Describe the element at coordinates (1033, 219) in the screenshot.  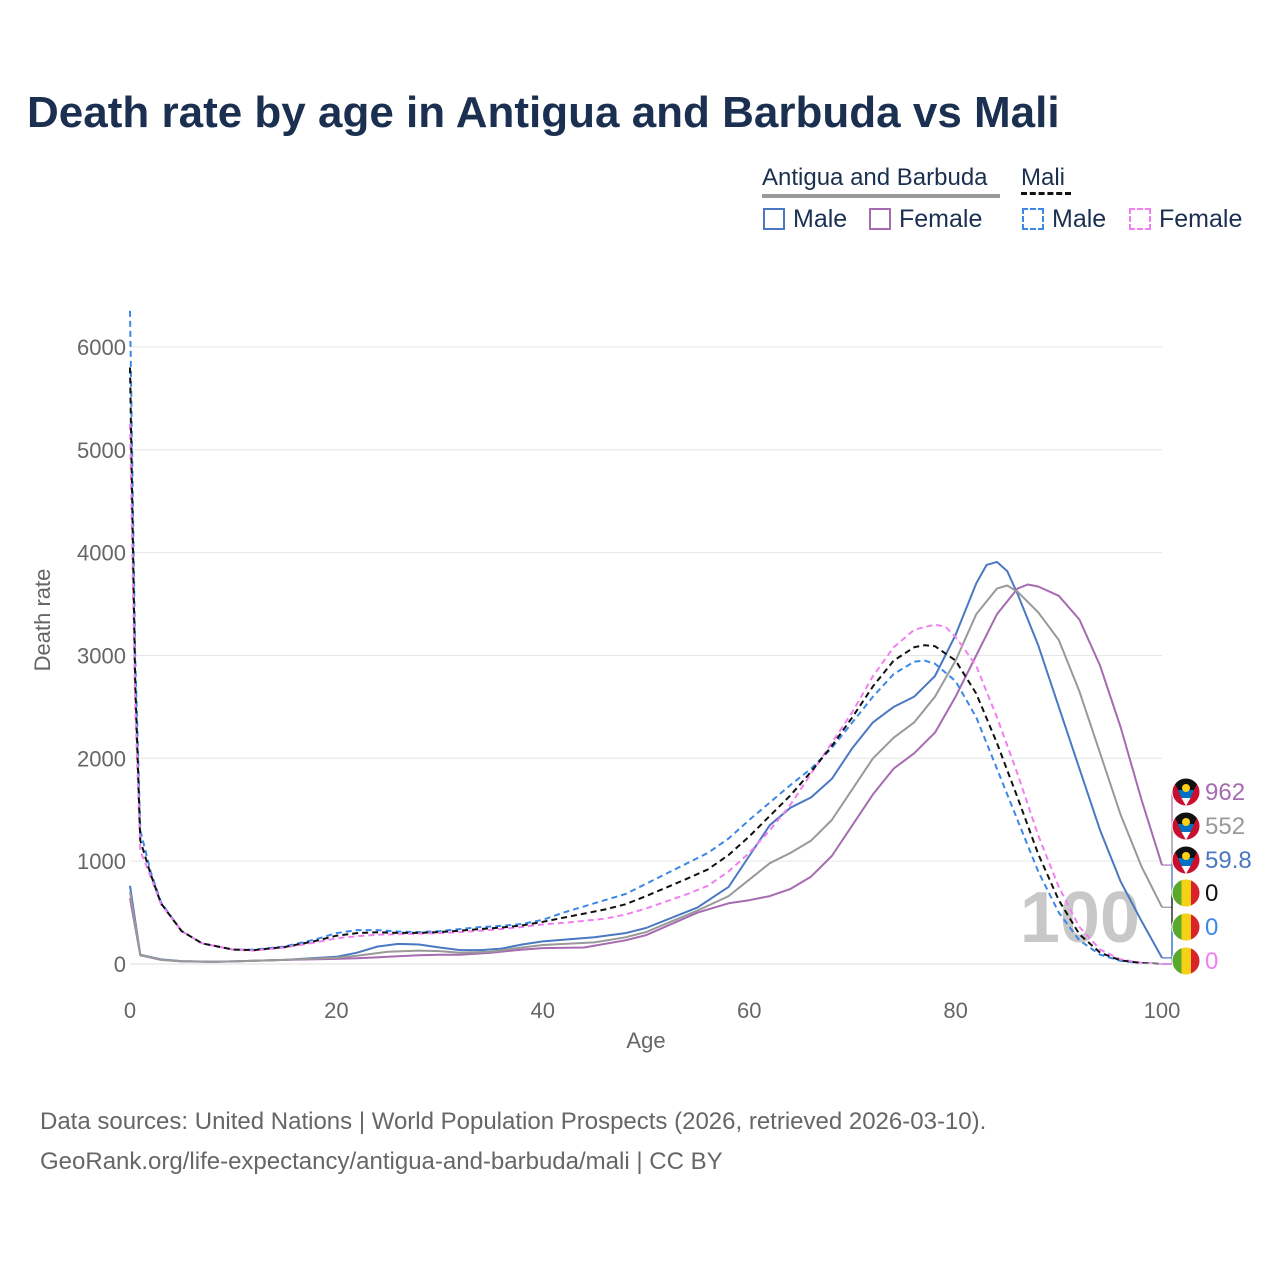
I see `legend-male-mali-swatch` at that location.